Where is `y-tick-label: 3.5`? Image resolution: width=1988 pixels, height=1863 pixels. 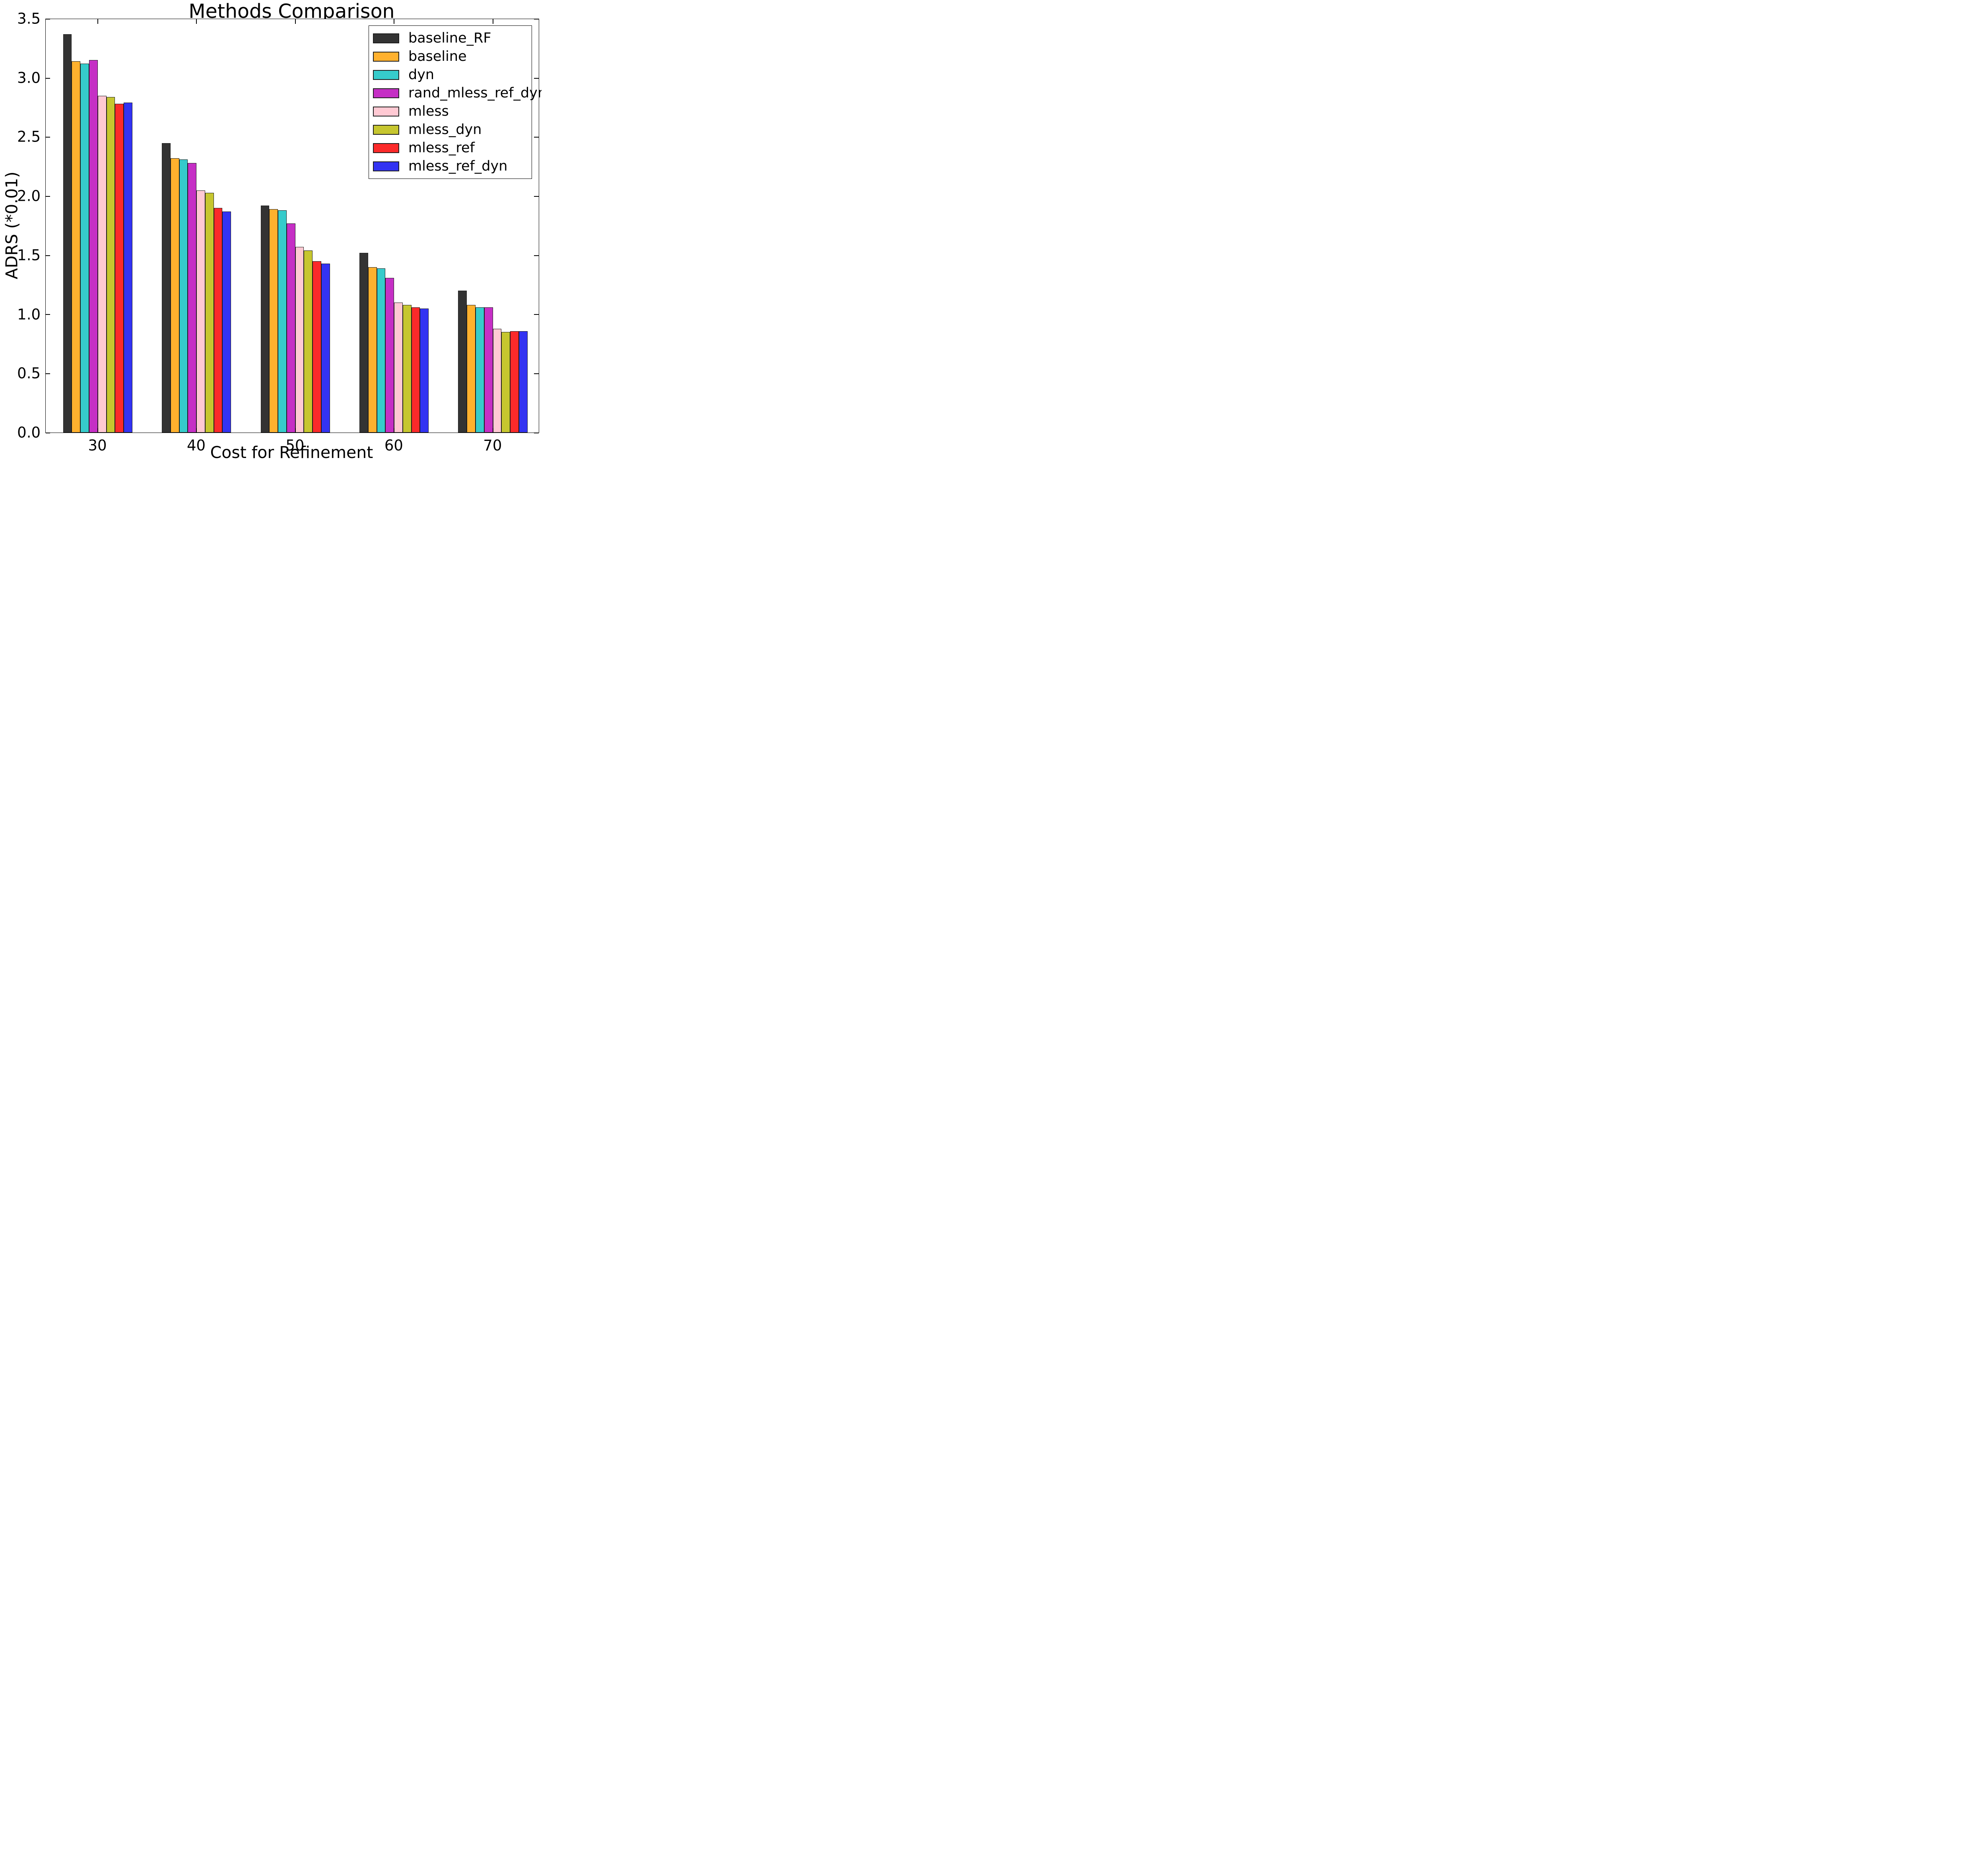 y-tick-label: 3.5 is located at coordinates (29, 18).